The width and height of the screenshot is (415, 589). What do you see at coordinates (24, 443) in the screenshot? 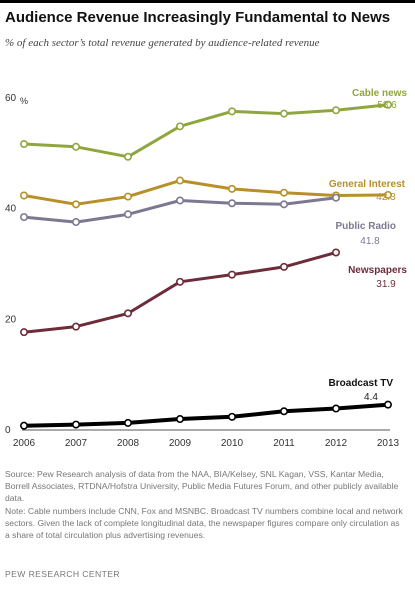
I see `x-tick-label: 2006` at bounding box center [24, 443].